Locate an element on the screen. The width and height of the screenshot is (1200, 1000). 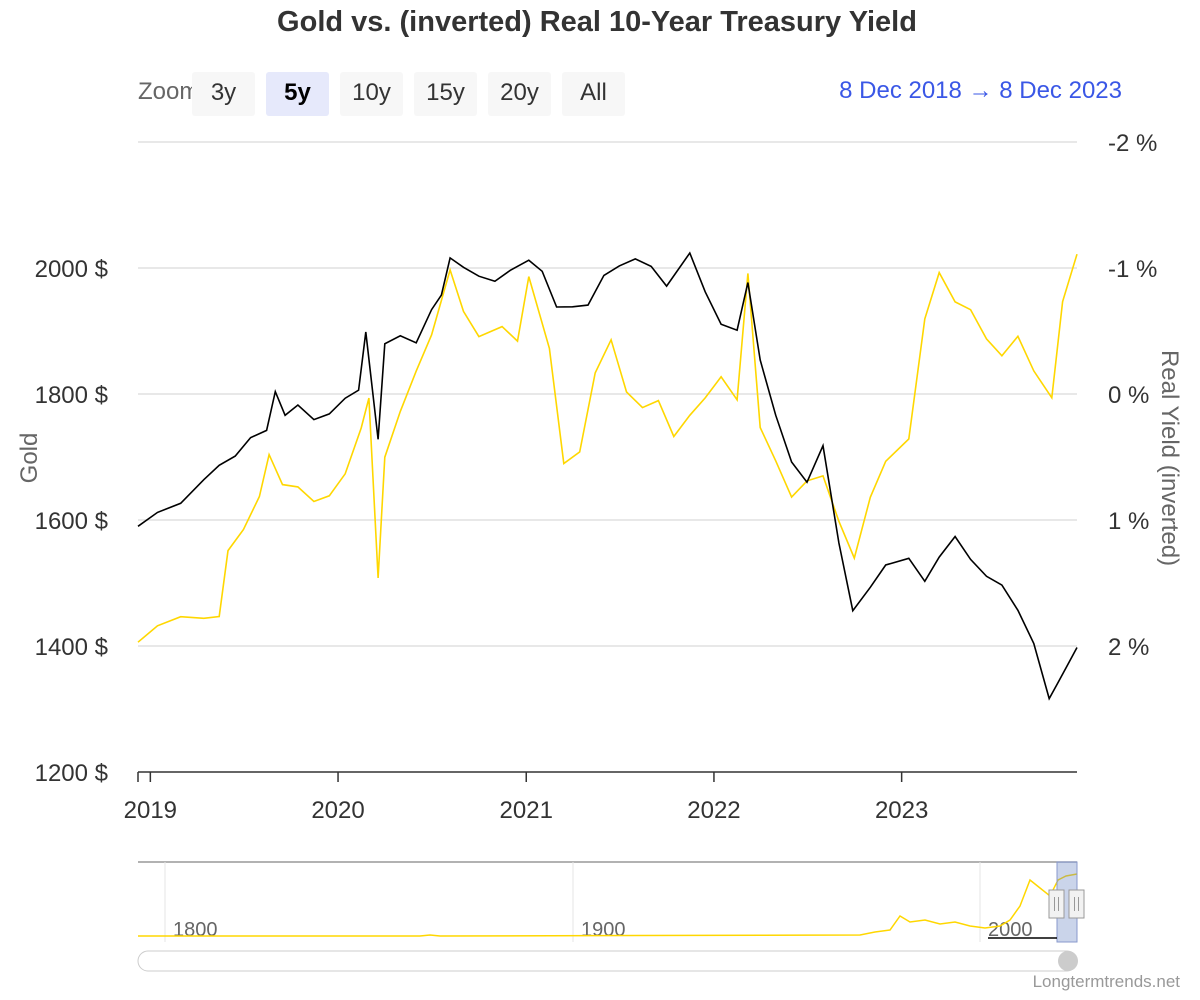
gold-tick-label: 1400 $ is located at coordinates (71, 647).